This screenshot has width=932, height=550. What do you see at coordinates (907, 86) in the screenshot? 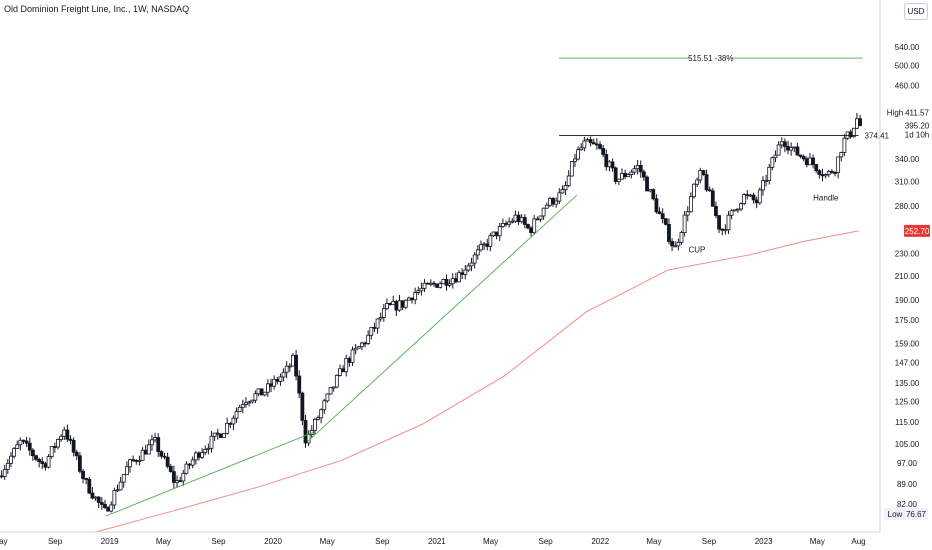
I see `price-tick-label: 460.00` at bounding box center [907, 86].